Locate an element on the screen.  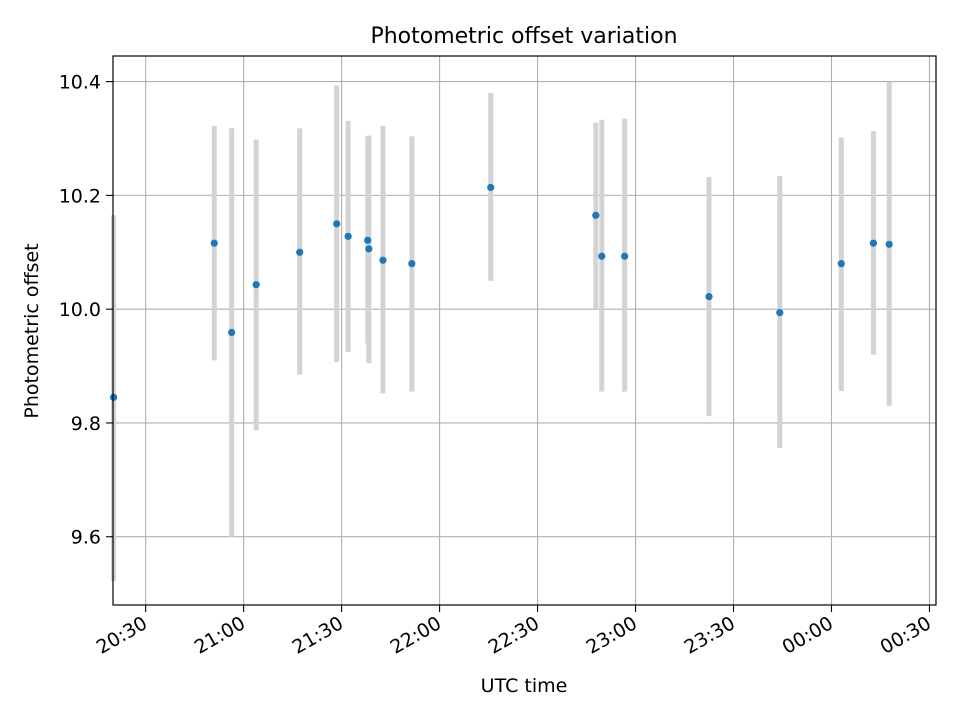
y-tick-label: 9.6 is located at coordinates (86, 538).